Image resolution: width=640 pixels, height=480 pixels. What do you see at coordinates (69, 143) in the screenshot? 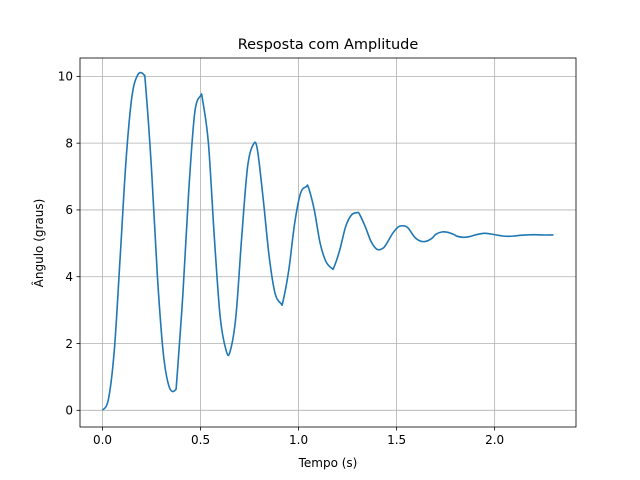
I see `y-tick-label: 8` at bounding box center [69, 143].